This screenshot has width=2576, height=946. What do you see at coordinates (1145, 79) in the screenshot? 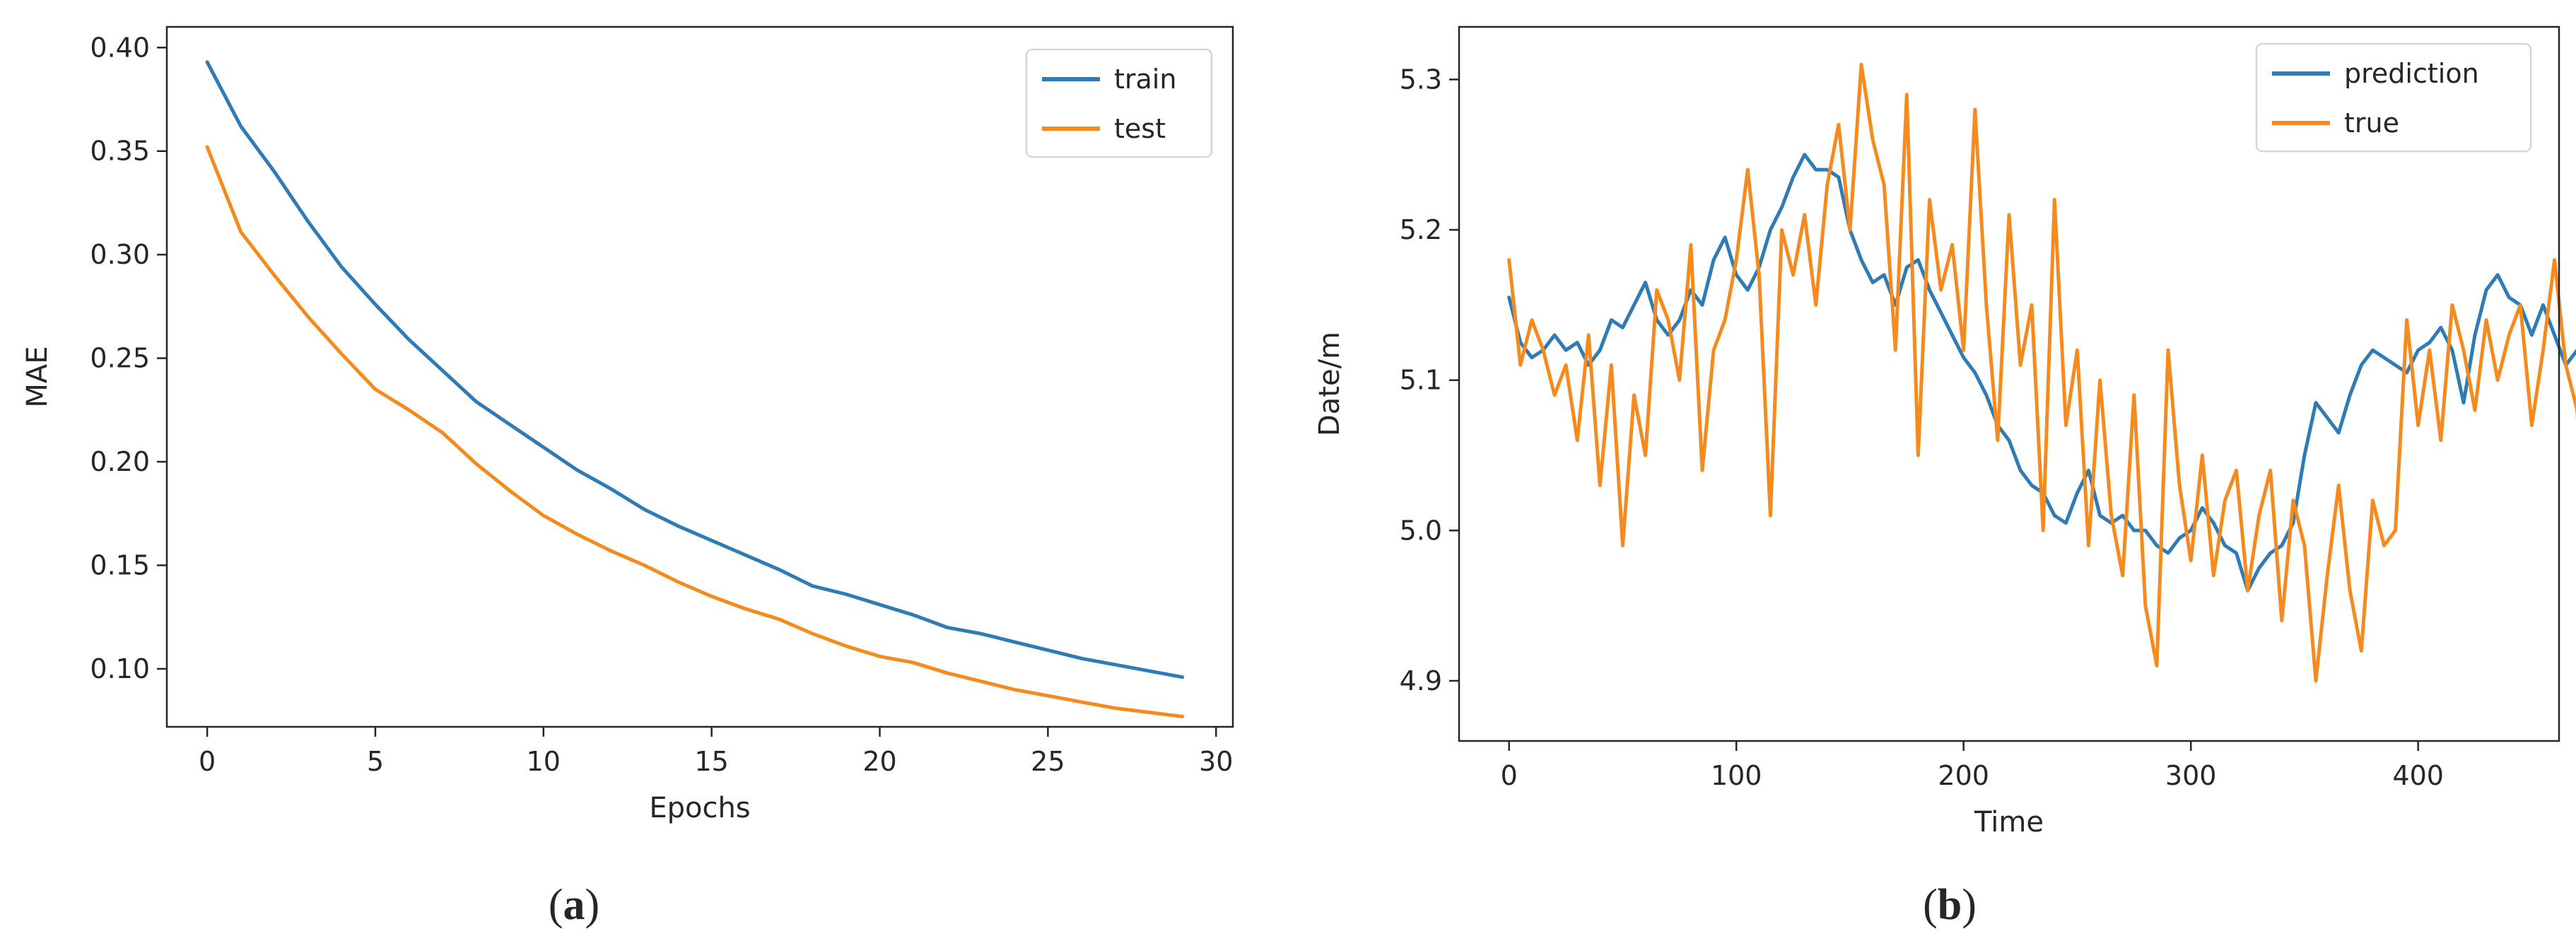
I see `legend-label-train: train` at bounding box center [1145, 79].